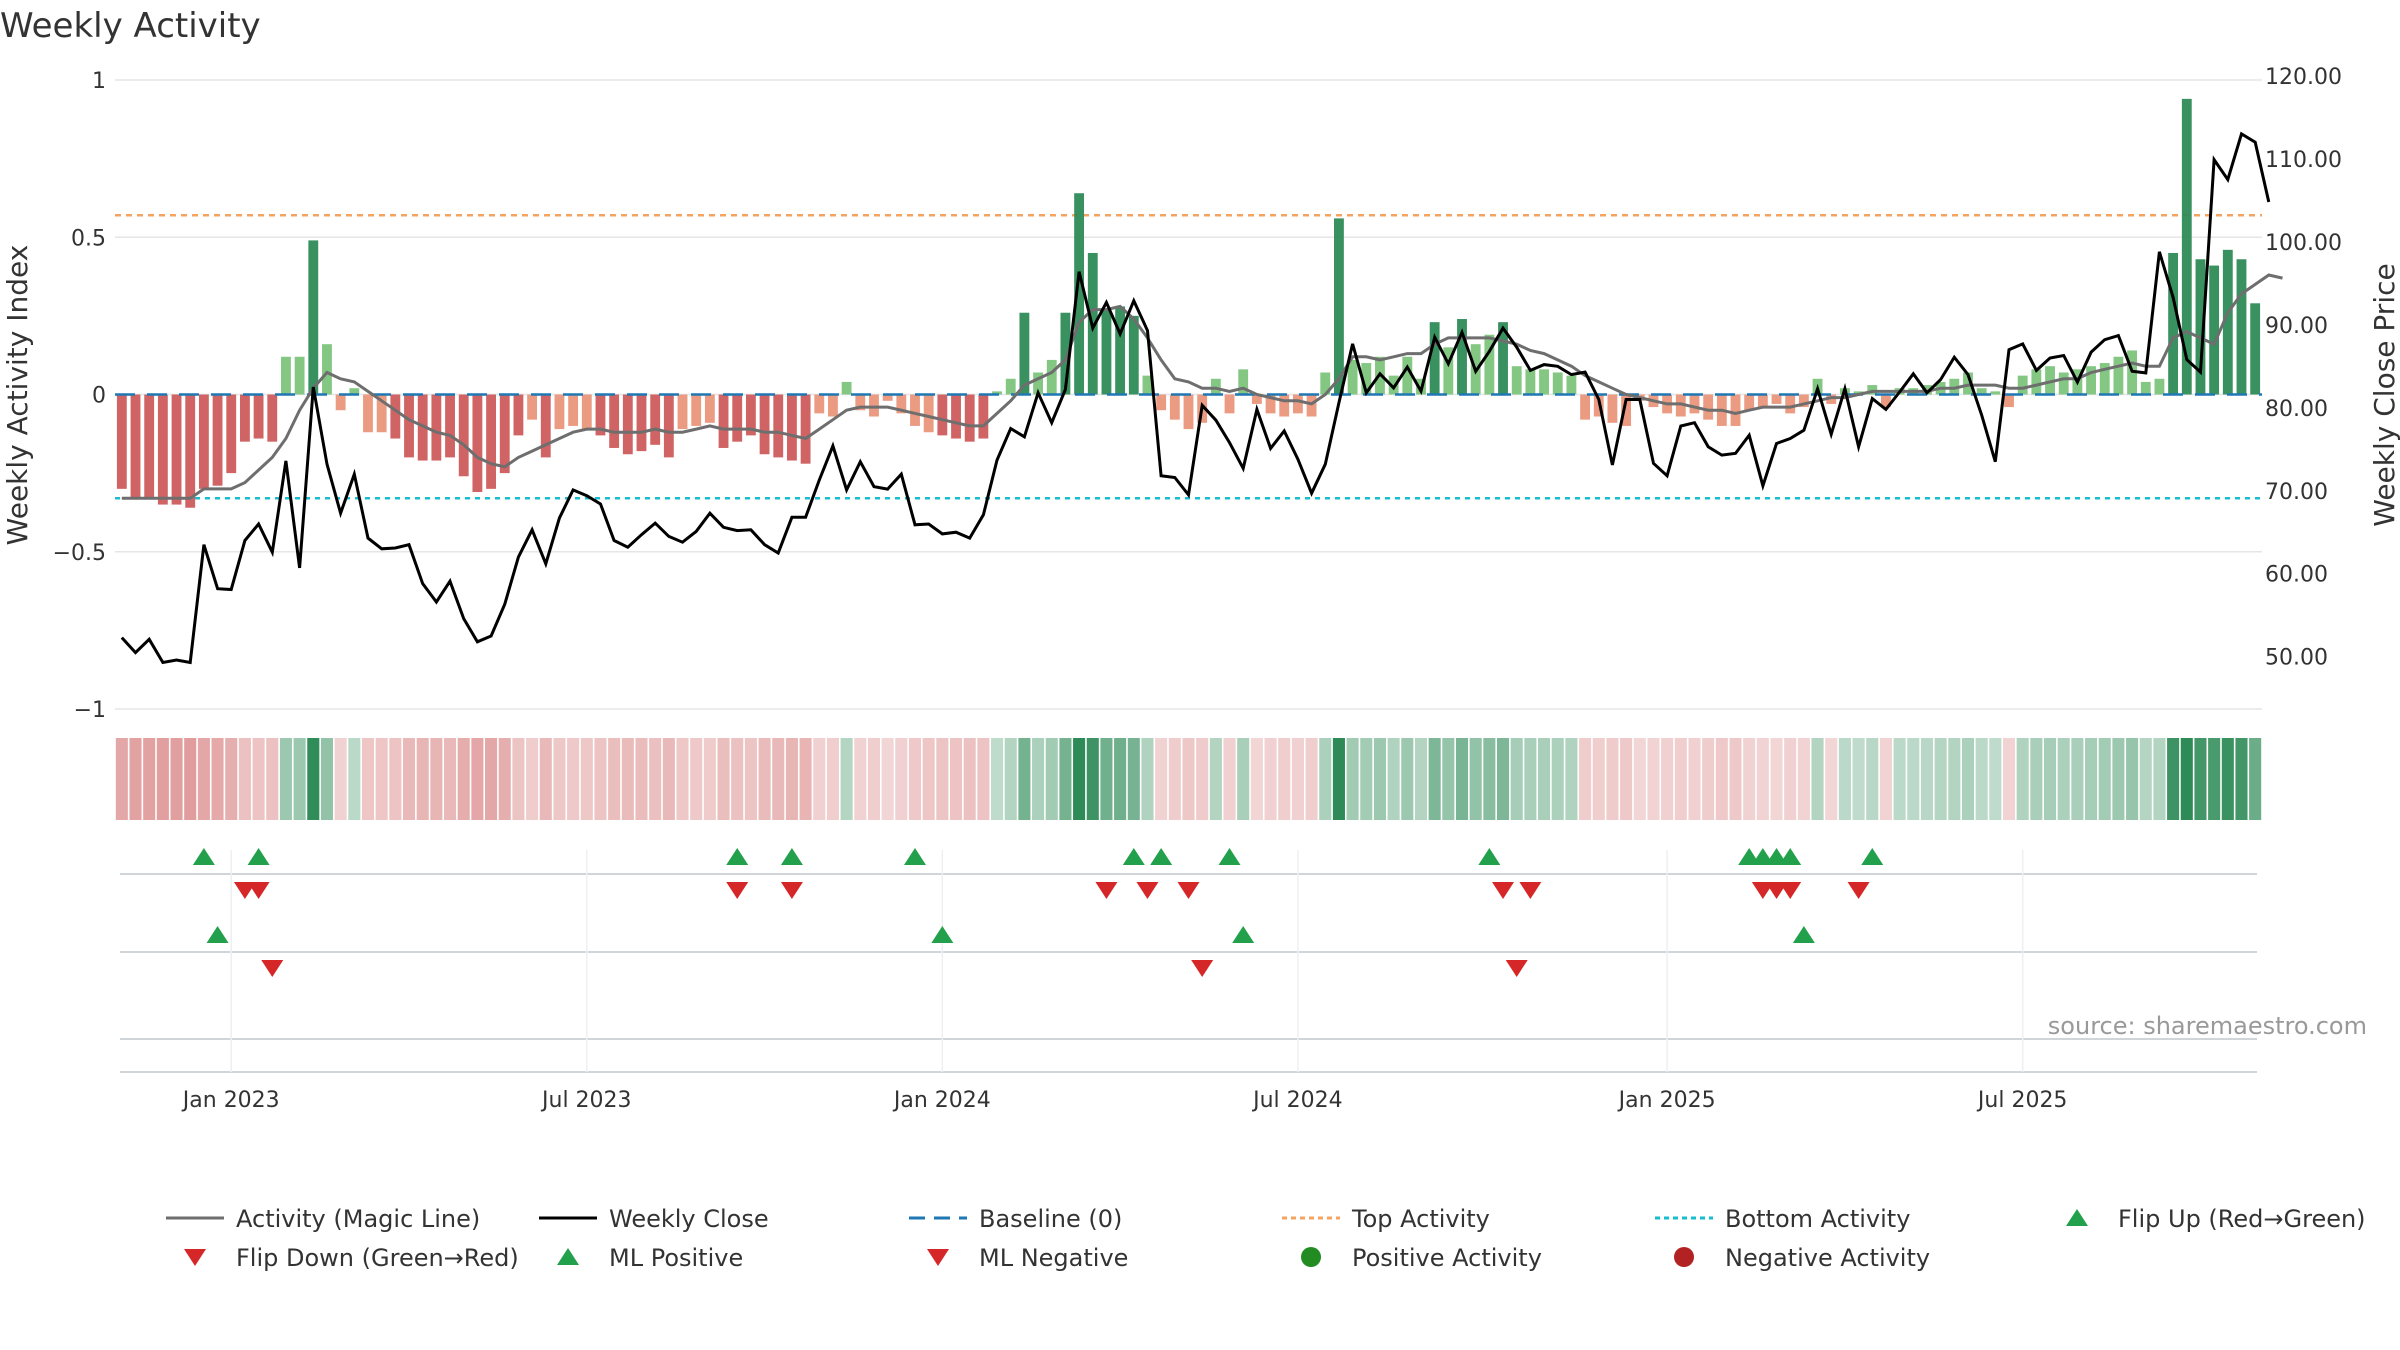 This screenshot has width=2400, height=1350. I want to click on x-tick-label: Jul 2023, so click(586, 1100).